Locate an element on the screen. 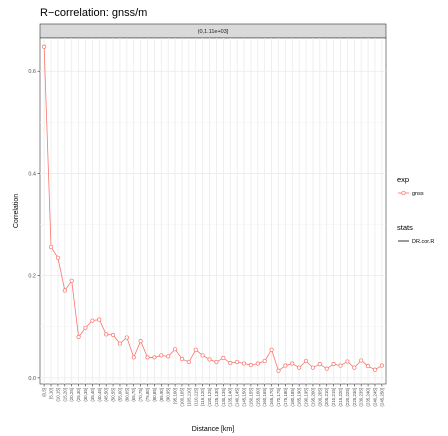  x-tick-label: (195,200] is located at coordinates (312, 397).